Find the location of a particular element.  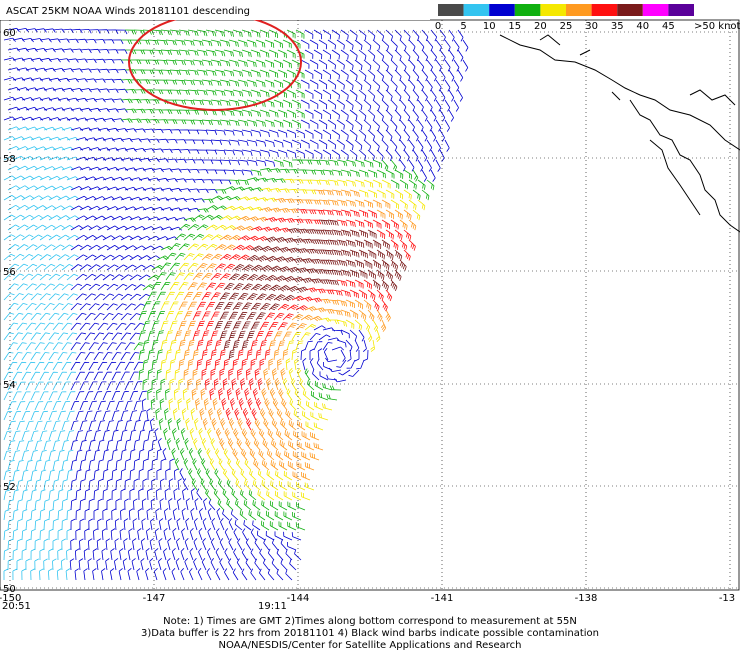

legend-label: 5 is located at coordinates (463, 26).